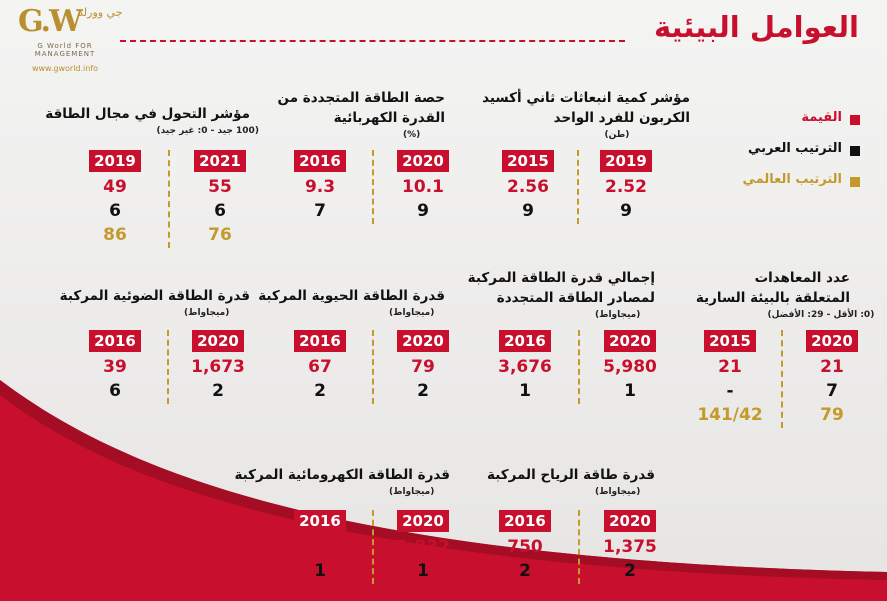  What do you see at coordinates (794, 148) in the screenshot?
I see `legend-label: الترتيب العربي` at bounding box center [794, 148].